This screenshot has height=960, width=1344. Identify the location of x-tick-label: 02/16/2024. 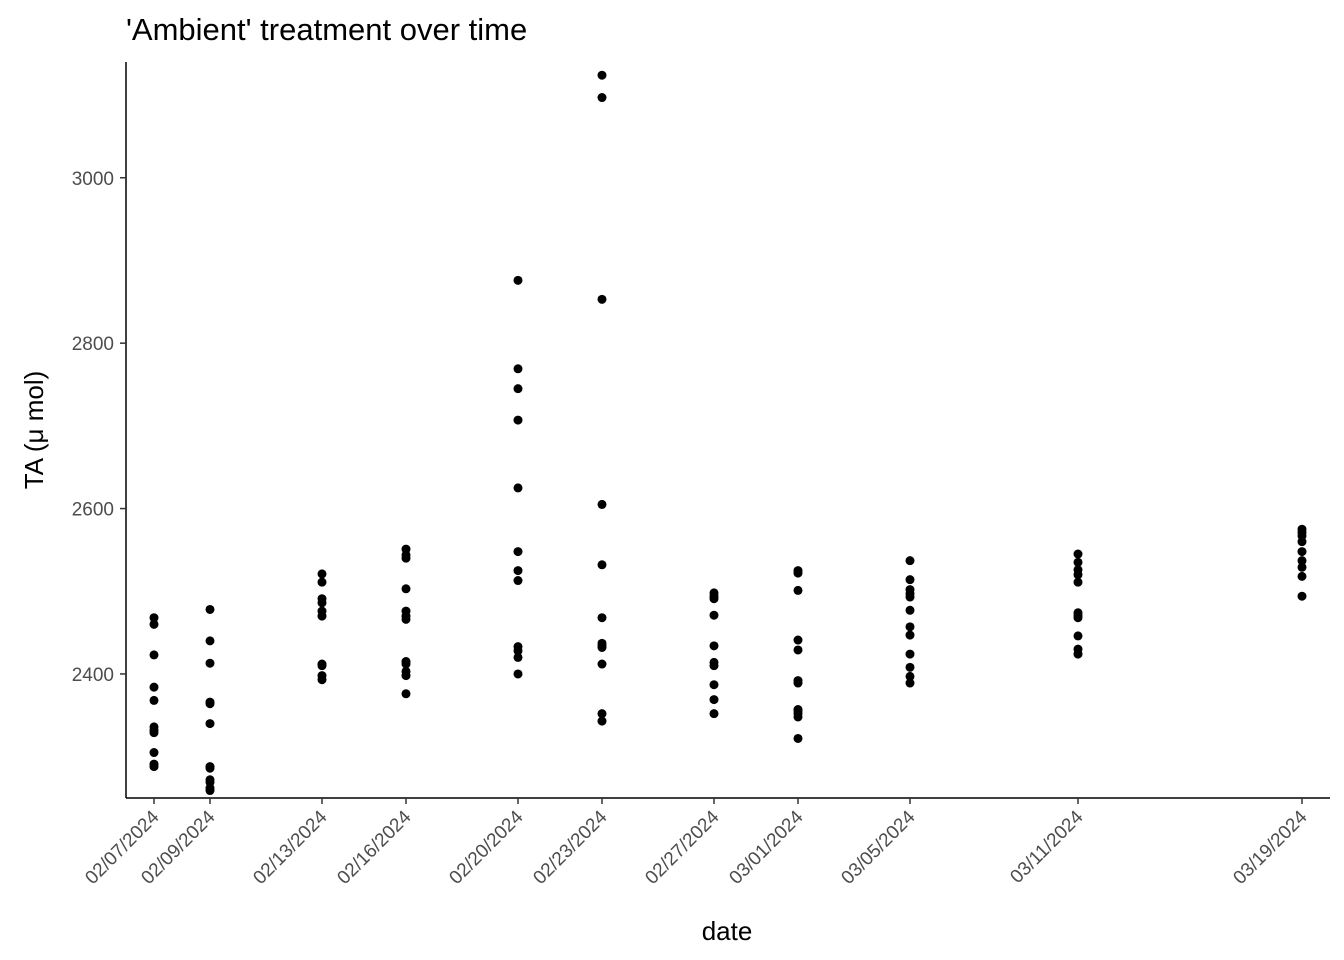
(374, 847).